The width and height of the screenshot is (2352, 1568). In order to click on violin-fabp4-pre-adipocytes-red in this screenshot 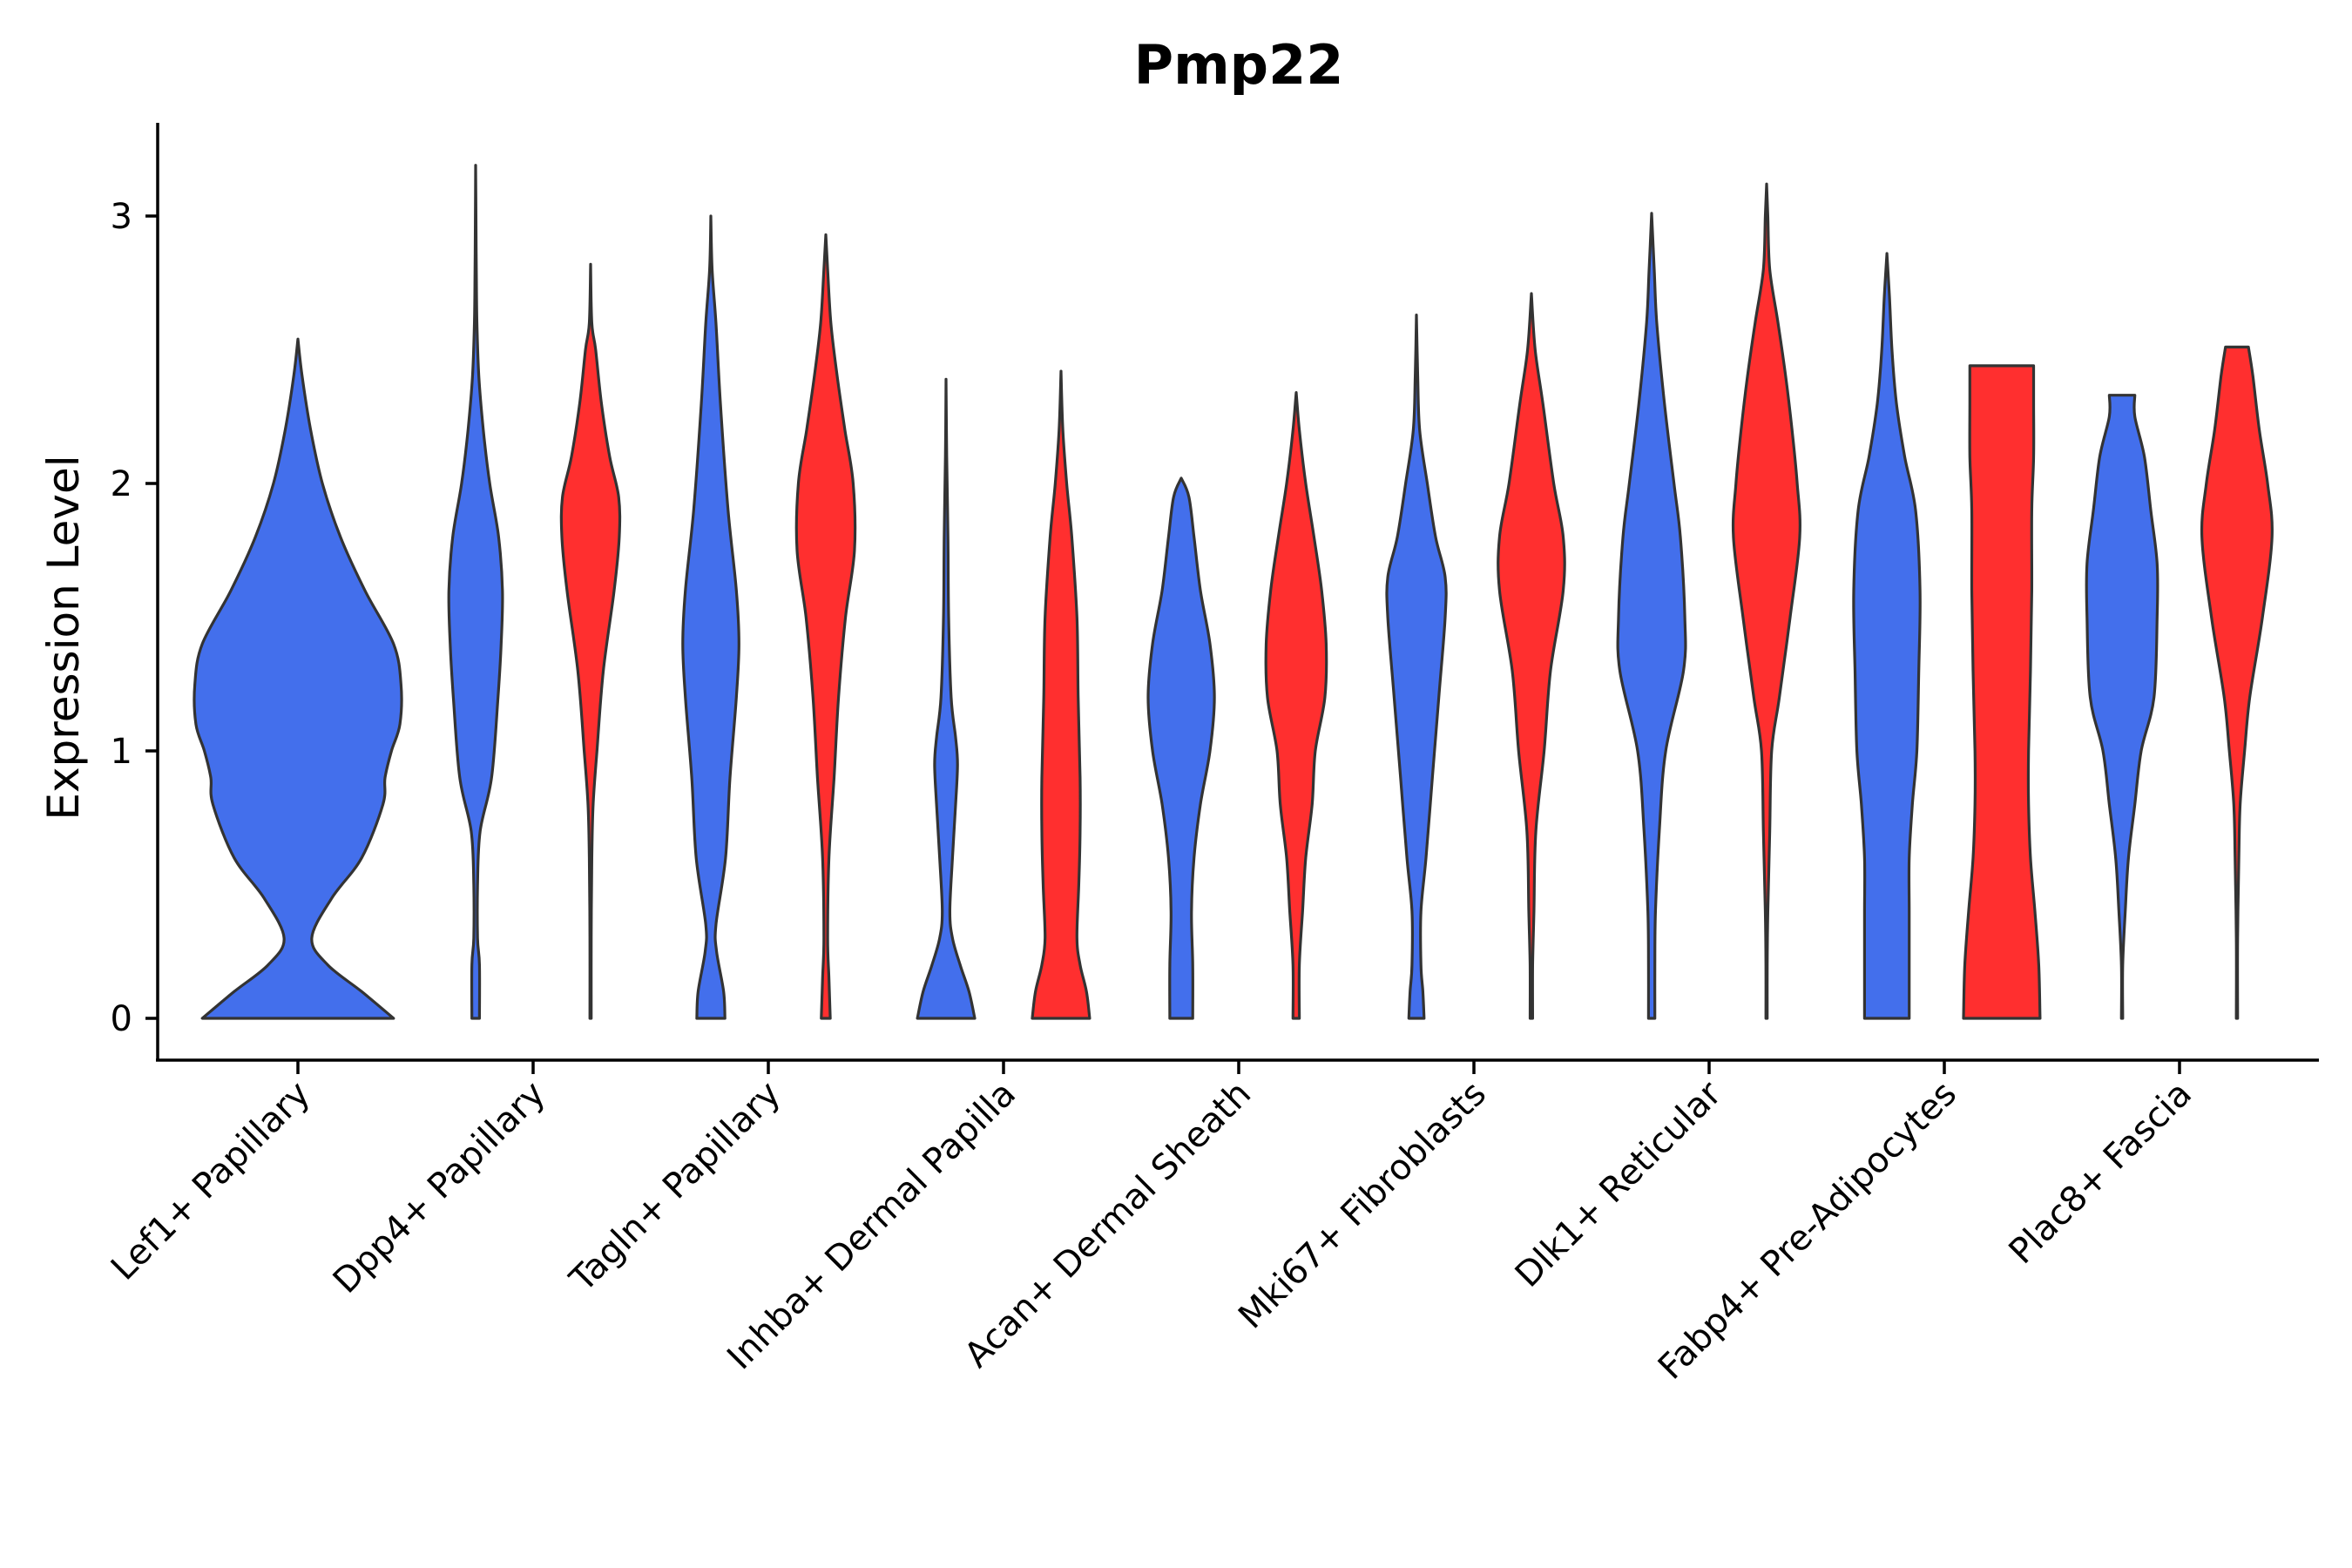, I will do `click(2002, 692)`.